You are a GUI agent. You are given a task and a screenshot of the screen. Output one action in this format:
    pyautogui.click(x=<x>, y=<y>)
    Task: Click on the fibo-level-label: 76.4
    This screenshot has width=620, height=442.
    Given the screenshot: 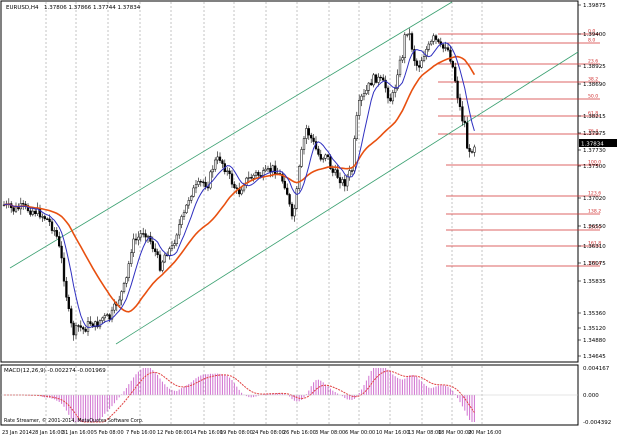 What is the action you would take?
    pyautogui.click(x=593, y=132)
    